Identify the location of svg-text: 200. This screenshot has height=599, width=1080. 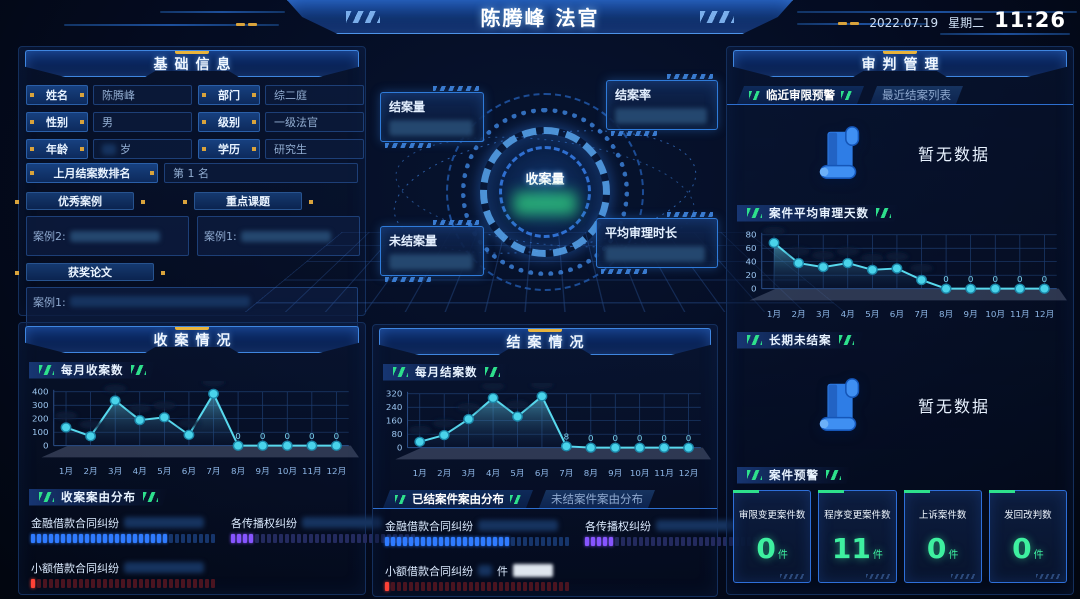
(40, 420).